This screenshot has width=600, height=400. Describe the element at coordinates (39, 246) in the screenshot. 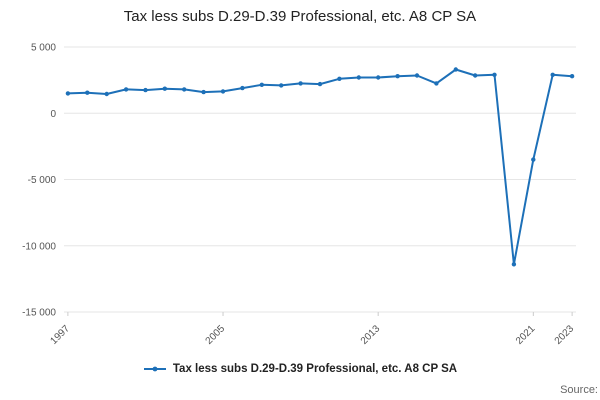

I see `svg-text: -10 000` at that location.